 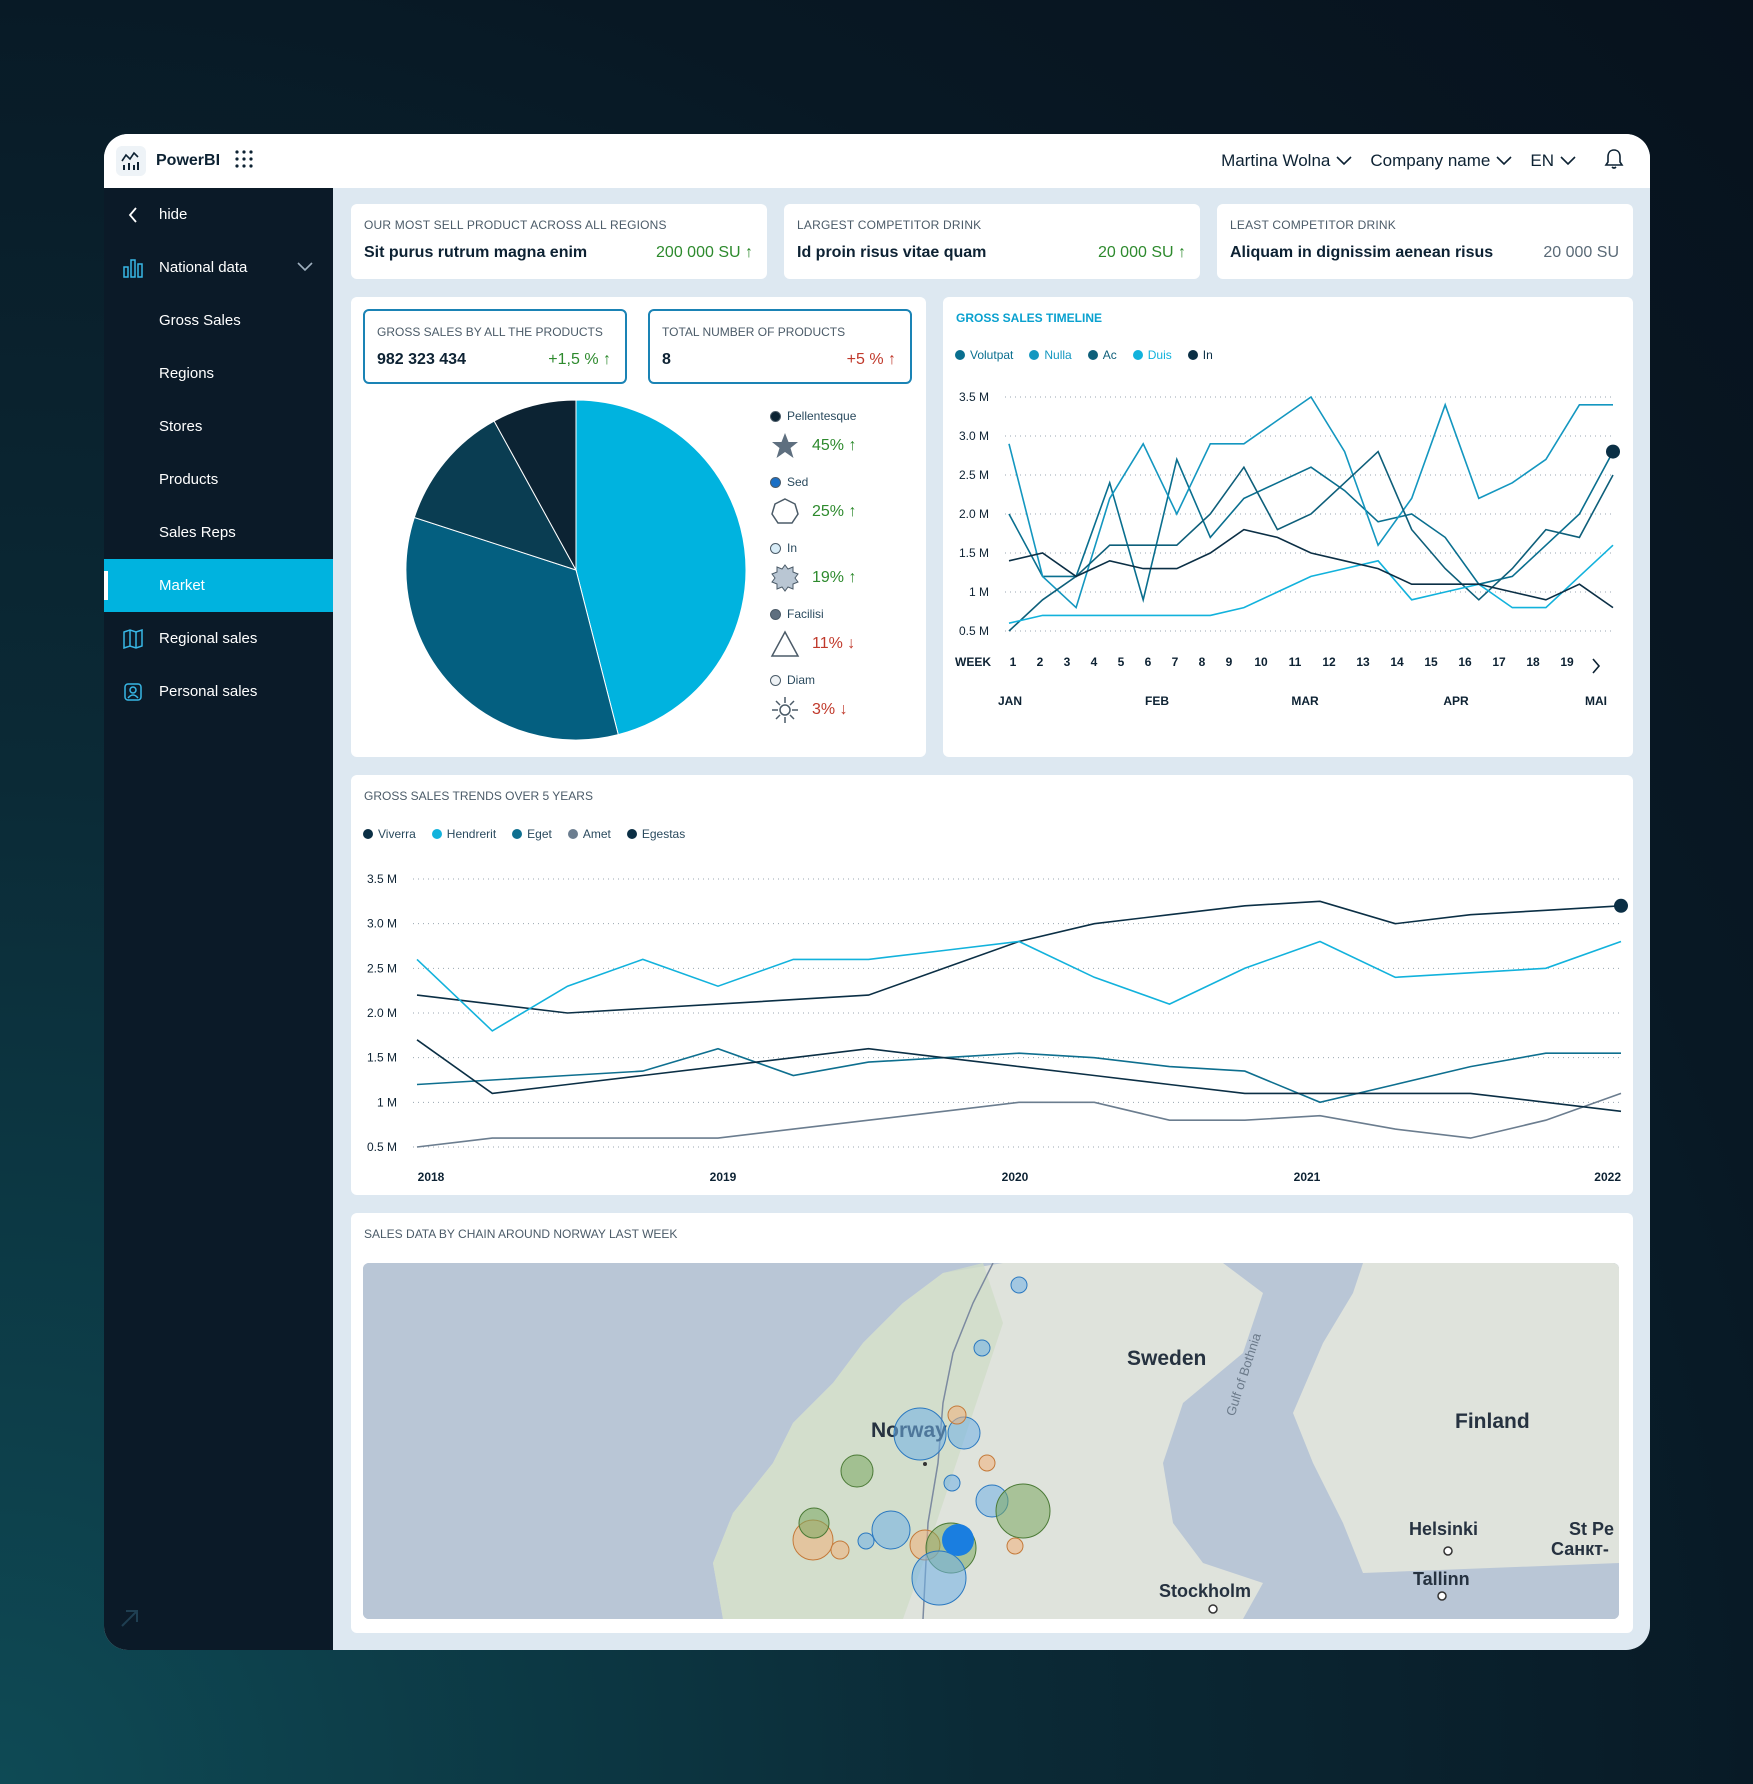 I want to click on hide-label: hide, so click(x=173, y=214).